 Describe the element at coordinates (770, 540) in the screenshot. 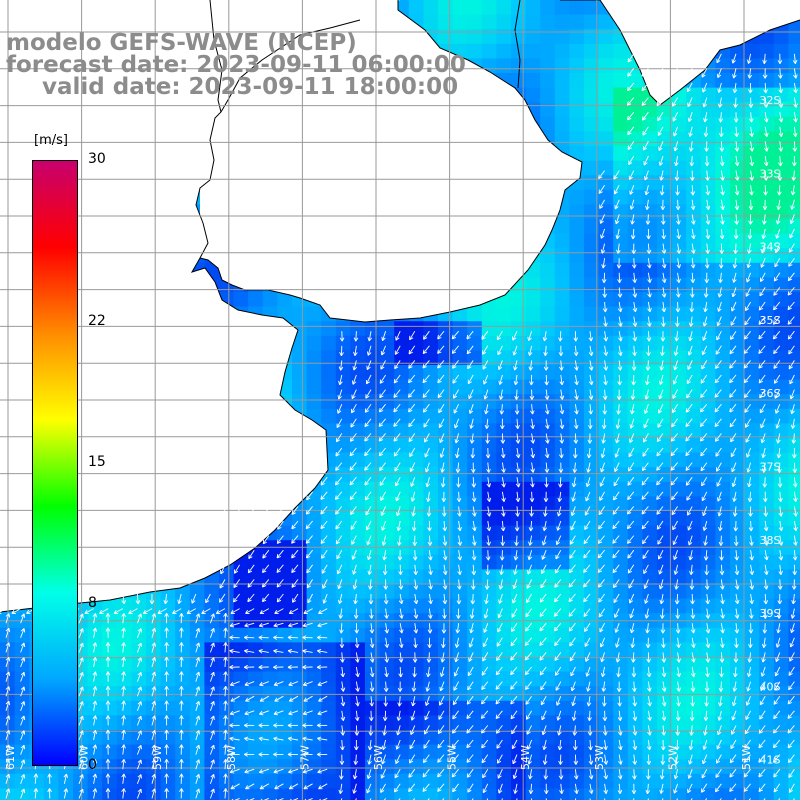

I see `latitude-label: 38S` at that location.